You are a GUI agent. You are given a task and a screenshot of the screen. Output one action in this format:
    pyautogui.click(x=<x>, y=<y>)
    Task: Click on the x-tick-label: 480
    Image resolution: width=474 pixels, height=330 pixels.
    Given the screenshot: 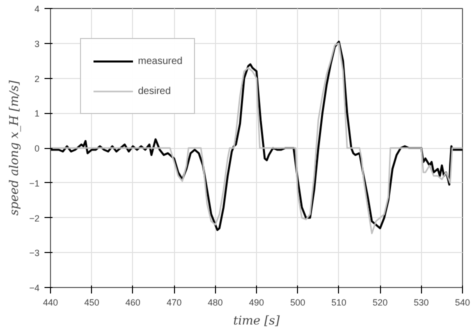 What is the action you would take?
    pyautogui.click(x=215, y=303)
    